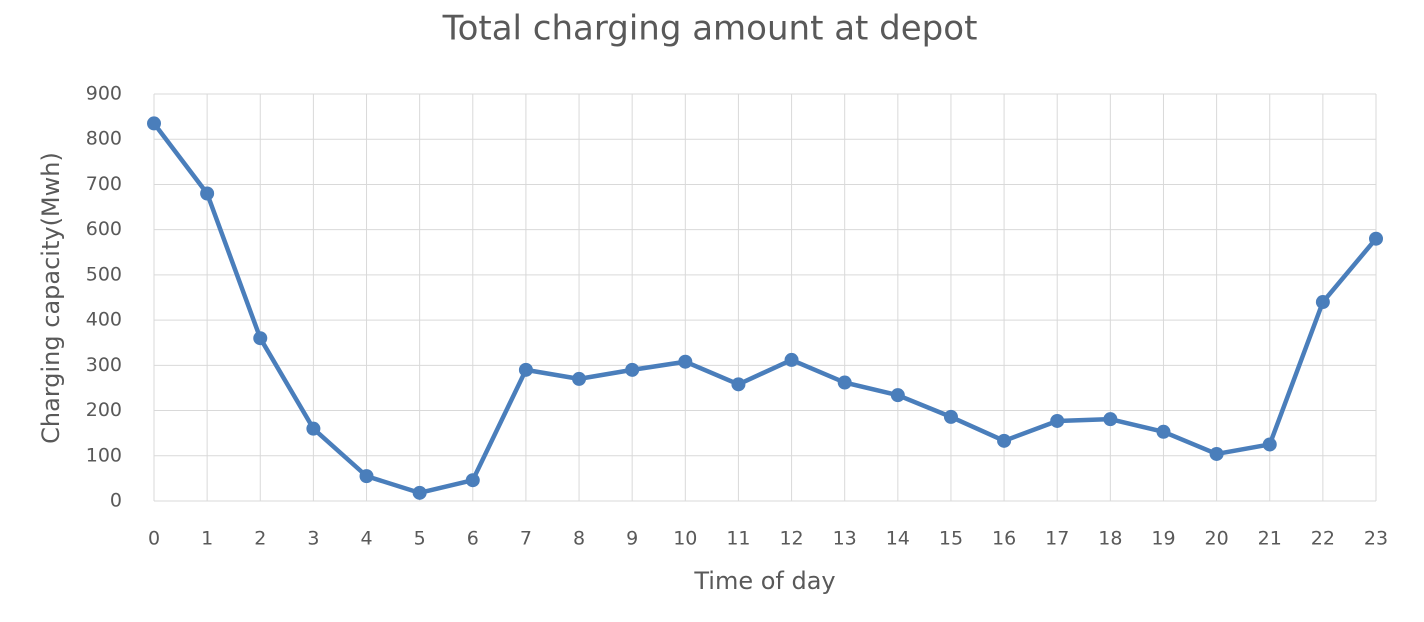 The height and width of the screenshot is (622, 1424). What do you see at coordinates (104, 139) in the screenshot?
I see `y-tick-label: 800` at bounding box center [104, 139].